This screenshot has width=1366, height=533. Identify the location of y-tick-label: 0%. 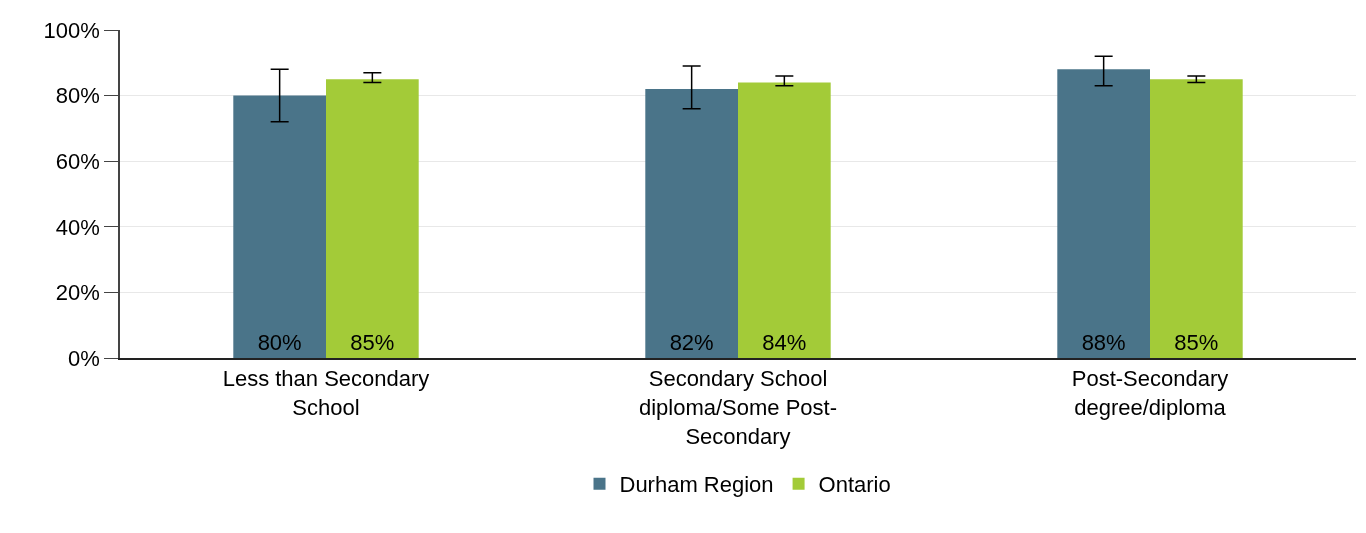
(84, 358).